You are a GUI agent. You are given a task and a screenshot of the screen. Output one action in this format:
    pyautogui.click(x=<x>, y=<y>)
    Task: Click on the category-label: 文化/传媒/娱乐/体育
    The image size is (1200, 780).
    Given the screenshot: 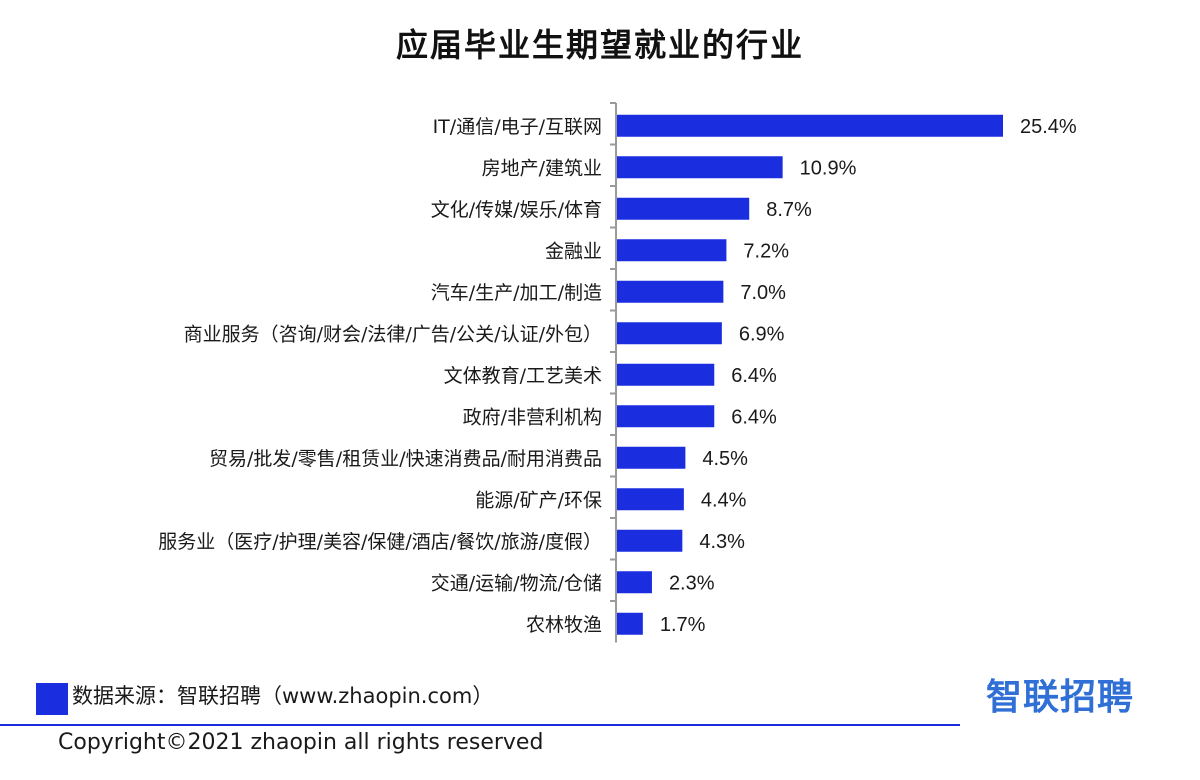 What is the action you would take?
    pyautogui.click(x=516, y=210)
    